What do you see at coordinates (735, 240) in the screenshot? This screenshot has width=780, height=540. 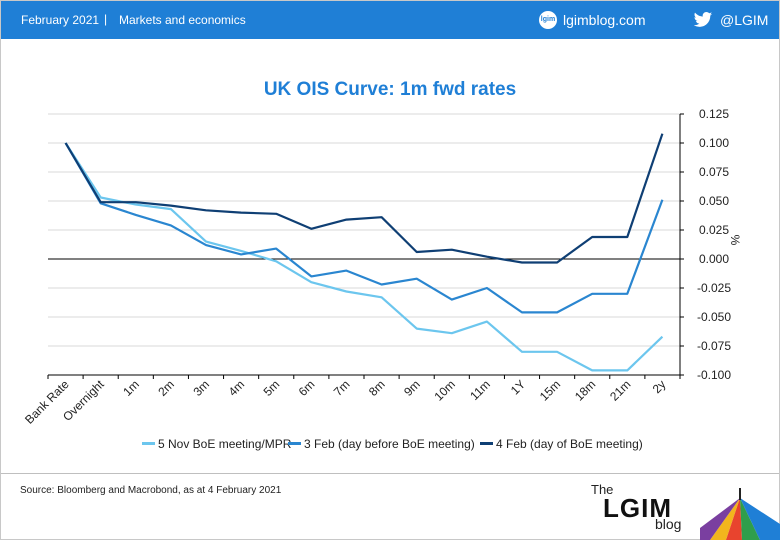 I see `y-axis-label: %` at bounding box center [735, 240].